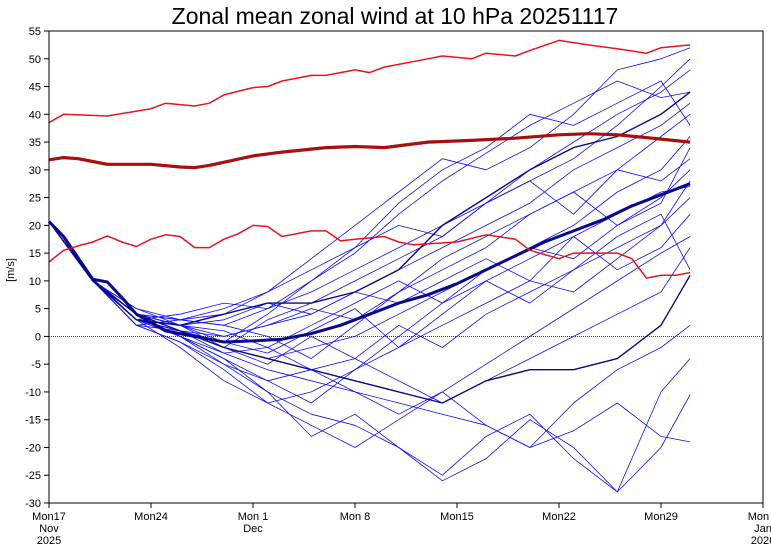  I want to click on y-tick-label: 50, so click(35, 60).